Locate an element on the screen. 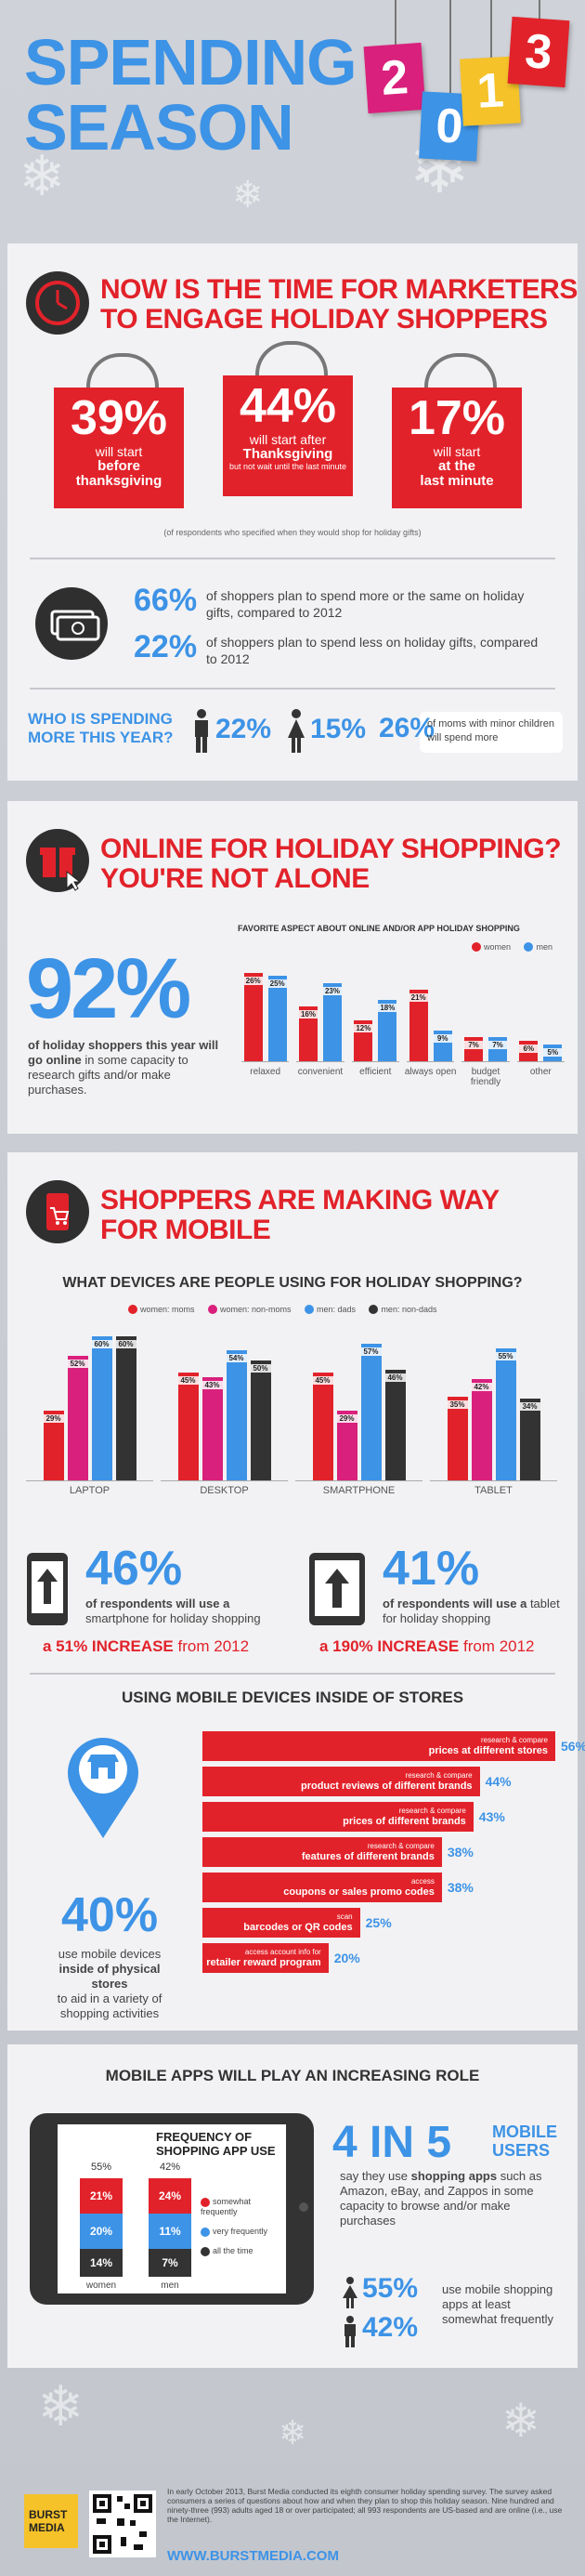  category-label: always open is located at coordinates (430, 1072).